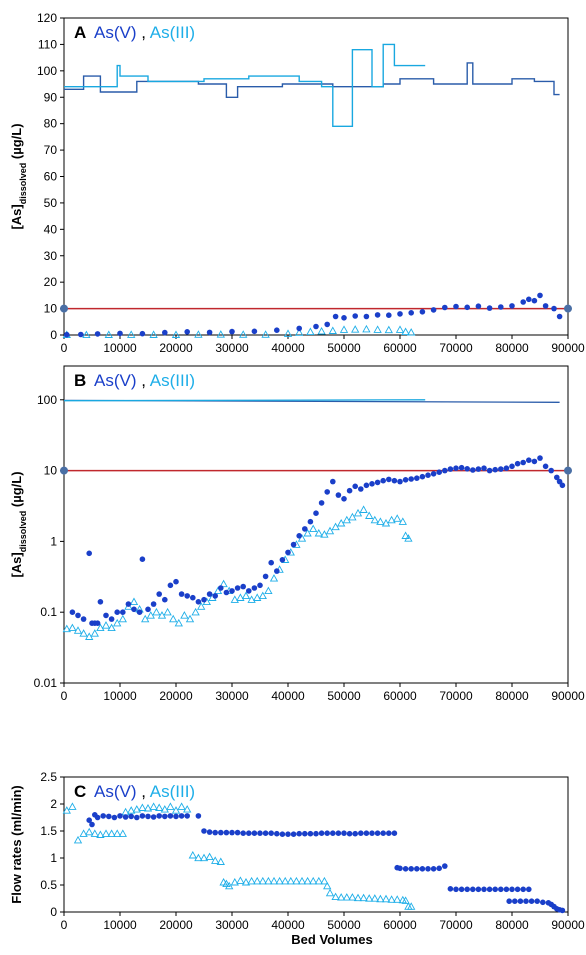 The image size is (586, 955). What do you see at coordinates (145, 32) in the screenshot?
I see `legend-sep: ,` at bounding box center [145, 32].